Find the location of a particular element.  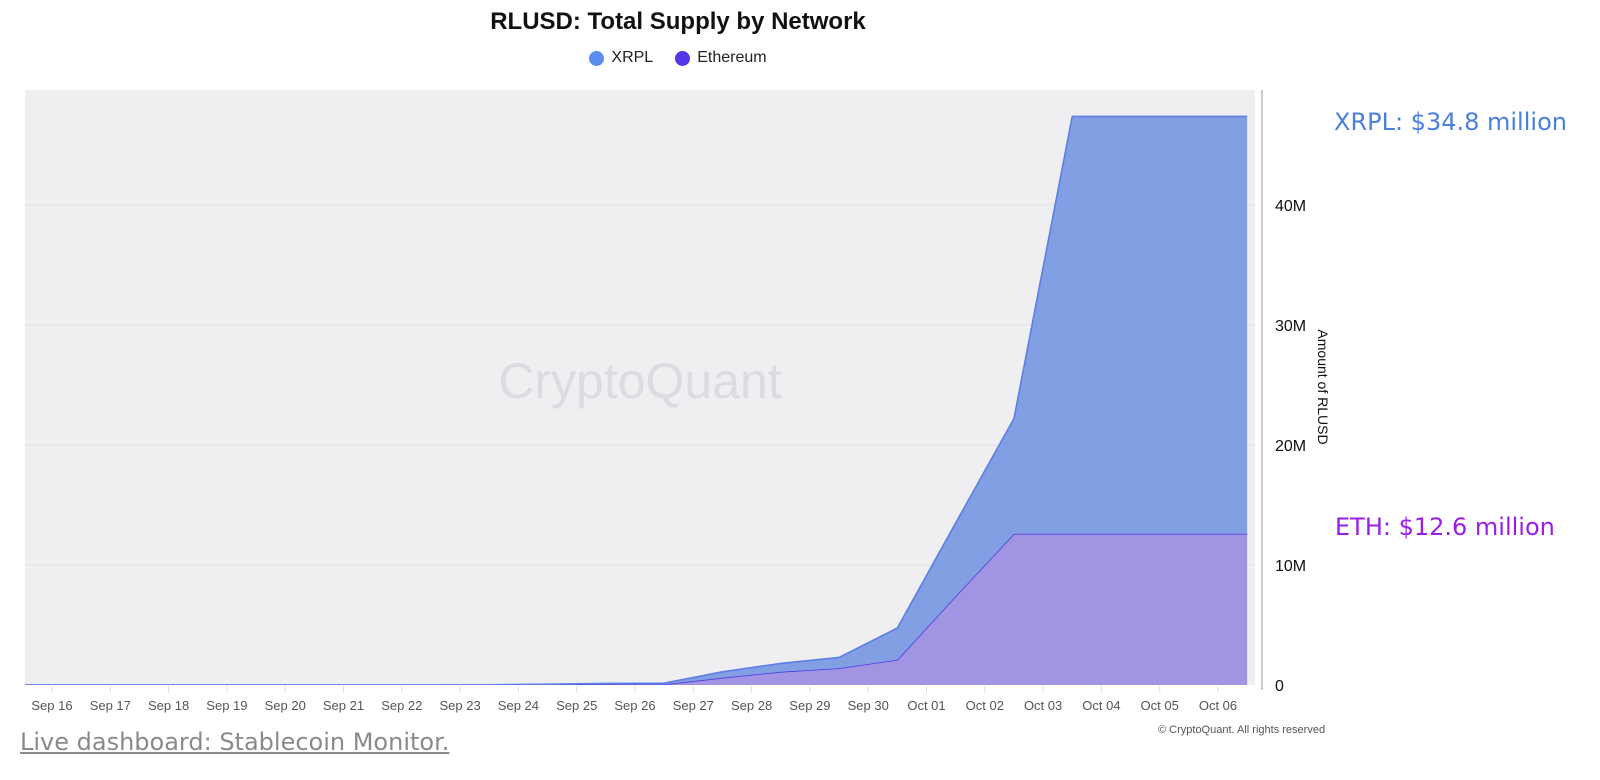

x-tick-label: Sep 26 is located at coordinates (634, 705).